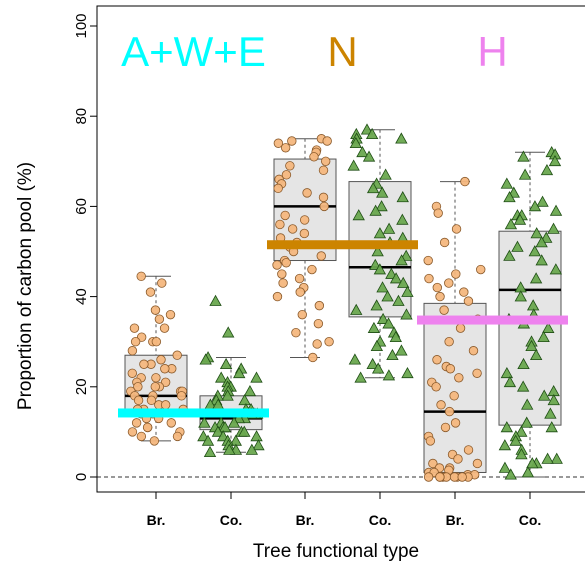 This screenshot has height=567, width=585. What do you see at coordinates (380, 520) in the screenshot?
I see `x-tick-label: Co.` at bounding box center [380, 520].